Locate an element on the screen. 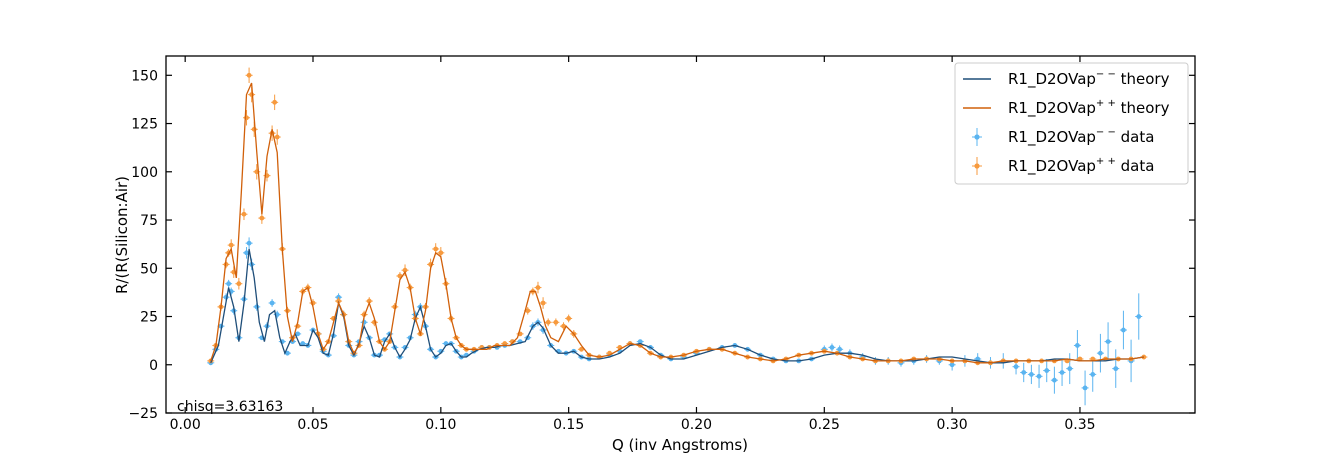 This screenshot has width=1327, height=465. y-tick-label: 100 is located at coordinates (144, 173).